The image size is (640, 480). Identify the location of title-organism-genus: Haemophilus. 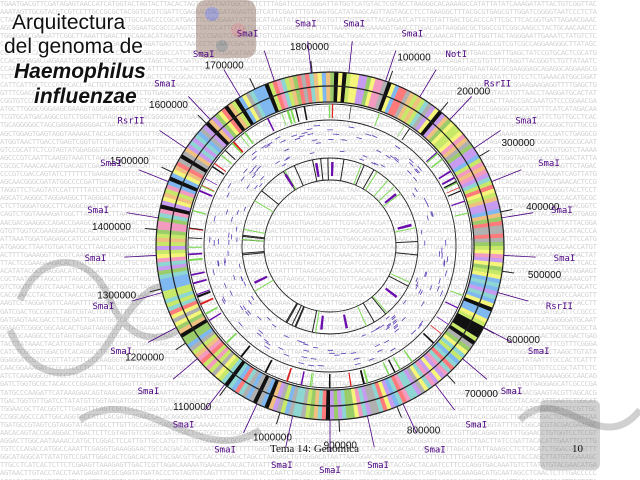
(80, 71).